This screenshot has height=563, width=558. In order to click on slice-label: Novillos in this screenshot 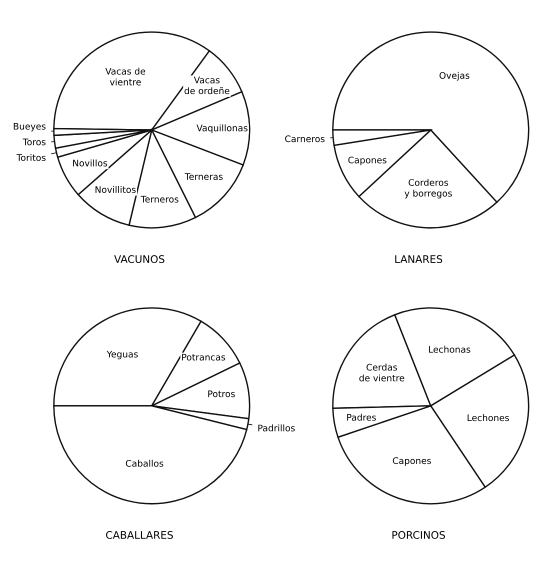, I will do `click(90, 162)`.